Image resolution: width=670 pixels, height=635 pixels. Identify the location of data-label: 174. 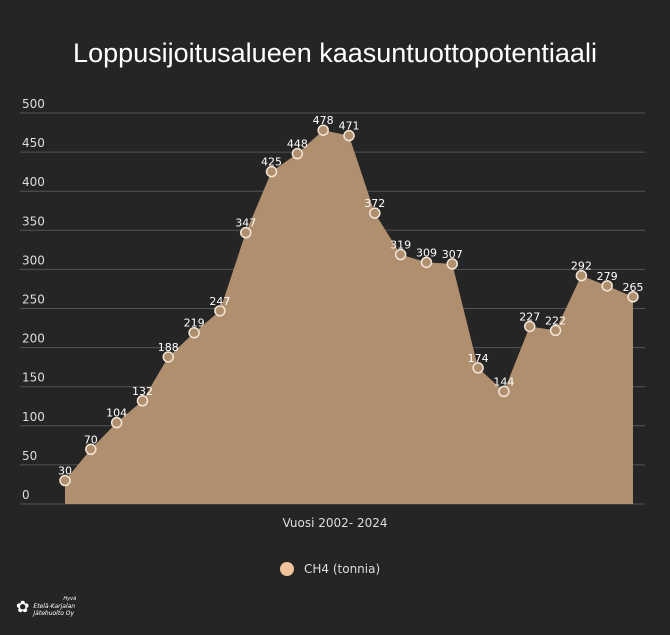
(478, 358).